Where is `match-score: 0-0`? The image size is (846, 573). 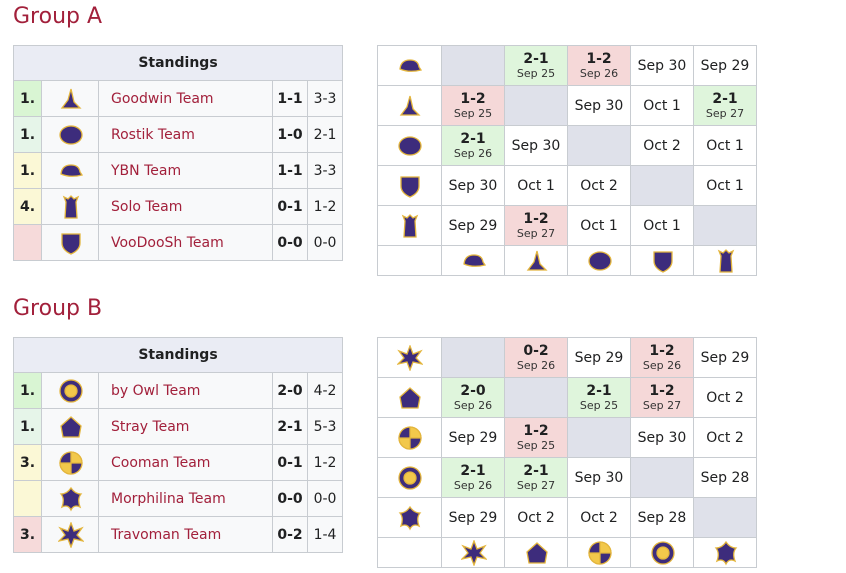
match-score: 0-0 is located at coordinates (290, 242).